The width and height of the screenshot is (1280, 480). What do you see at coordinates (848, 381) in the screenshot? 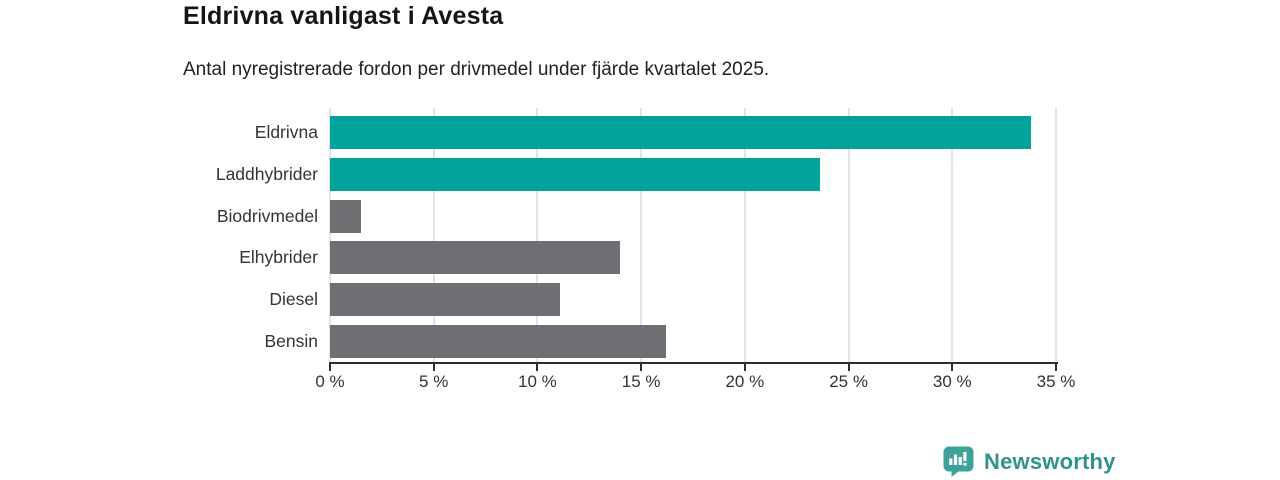
I see `axis-tick-label: 25 %` at bounding box center [848, 381].